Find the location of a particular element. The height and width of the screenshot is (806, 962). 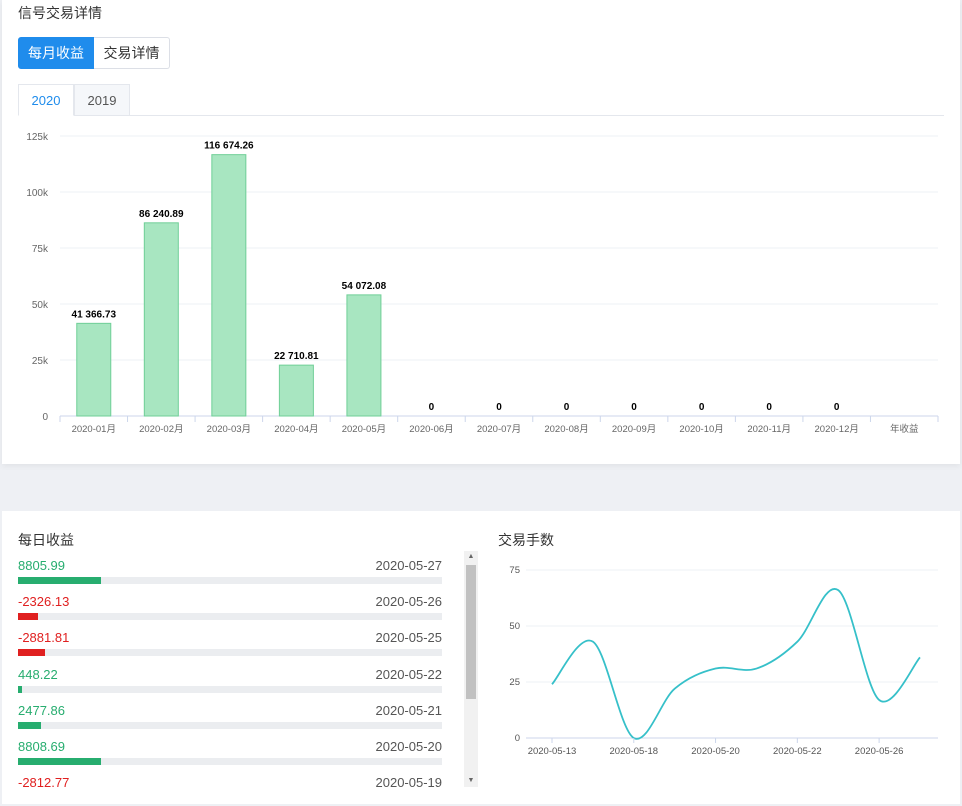

x-tick-label: 2020-11月 is located at coordinates (769, 429).